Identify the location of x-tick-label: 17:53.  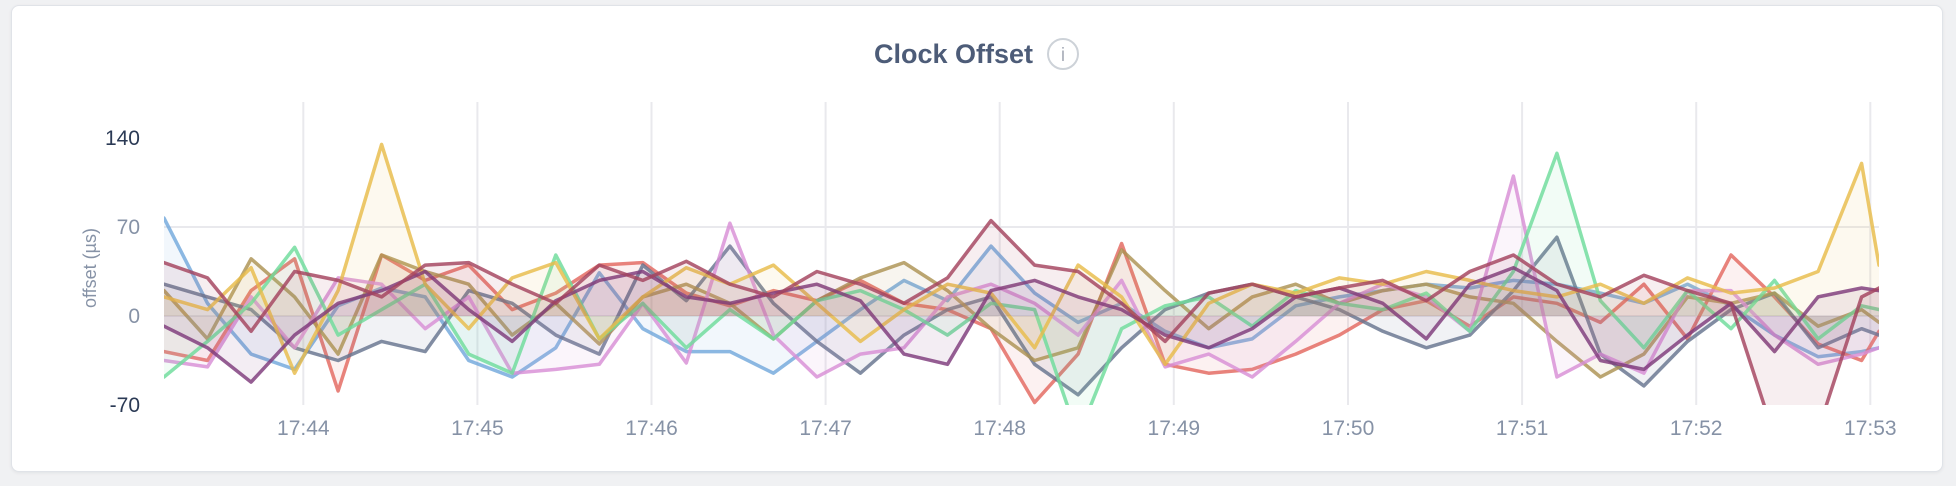
(1870, 428).